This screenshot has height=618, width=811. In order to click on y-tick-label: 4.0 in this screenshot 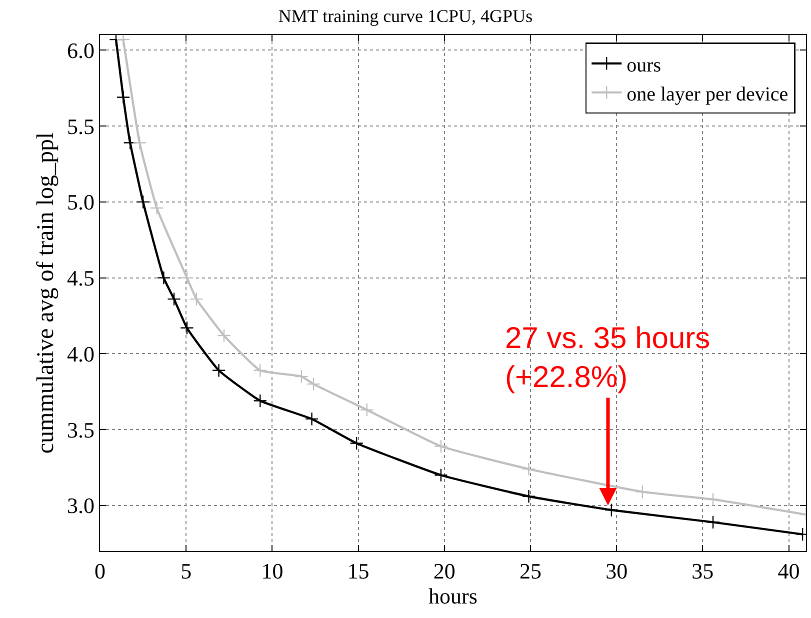, I will do `click(80, 353)`.